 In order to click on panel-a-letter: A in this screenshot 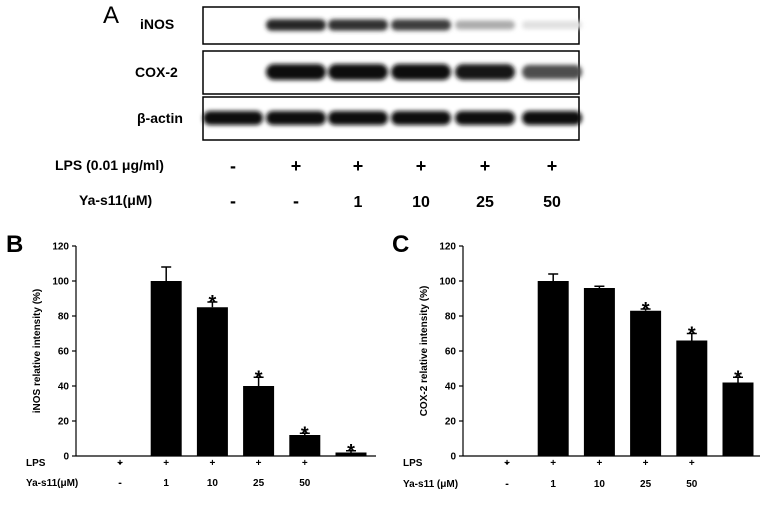, I will do `click(111, 15)`.